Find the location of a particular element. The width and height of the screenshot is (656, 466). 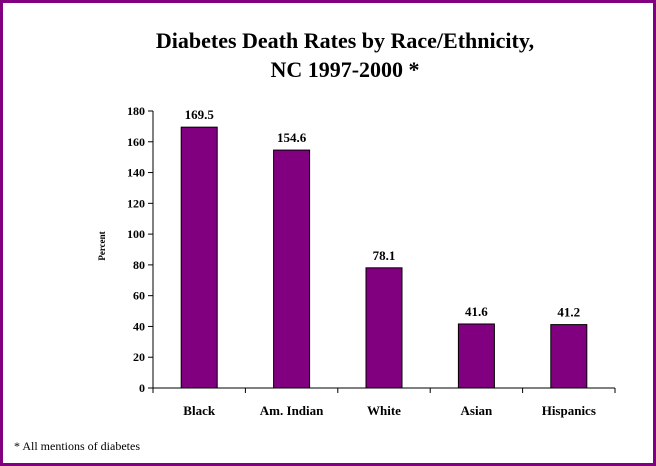

x-category-label: Black is located at coordinates (199, 410).